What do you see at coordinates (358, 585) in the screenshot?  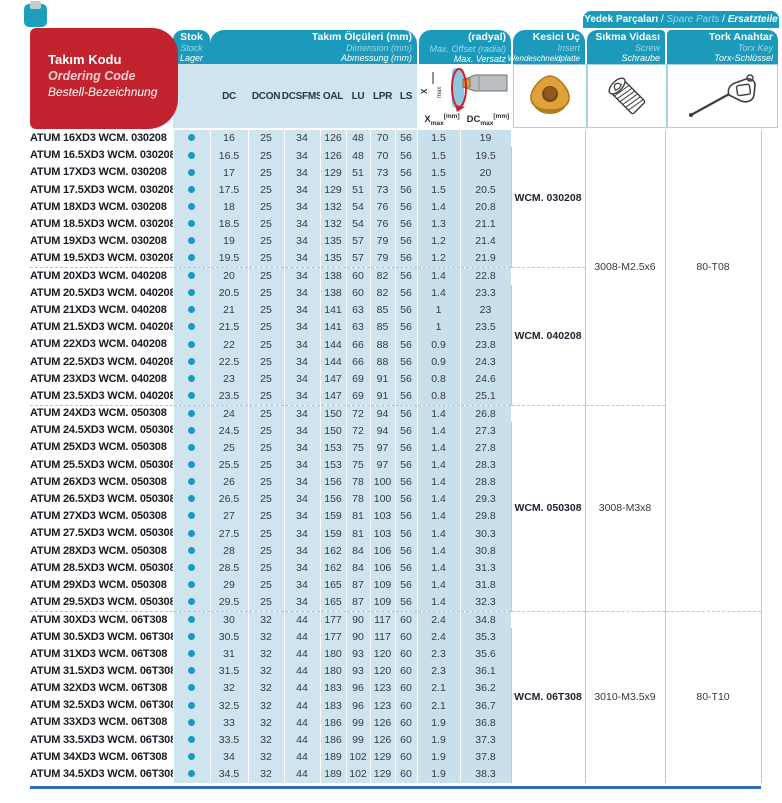 I see `lu-cell: 87` at bounding box center [358, 585].